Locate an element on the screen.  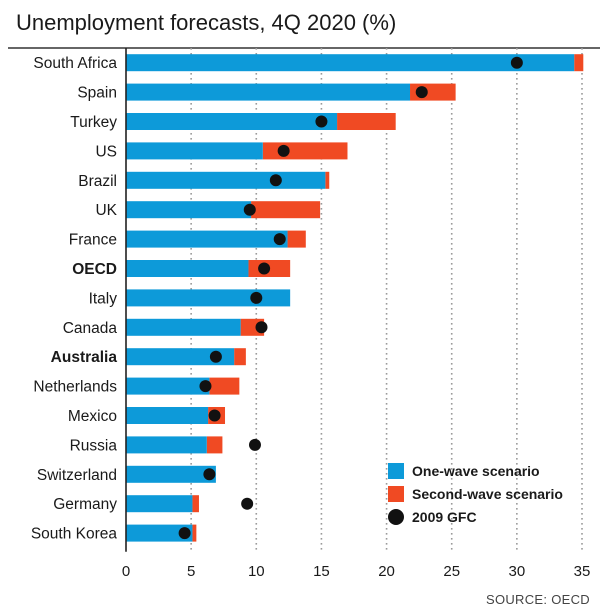
chart-title: Unemployment forecasts, 4Q 2020 (%) is located at coordinates (206, 22).